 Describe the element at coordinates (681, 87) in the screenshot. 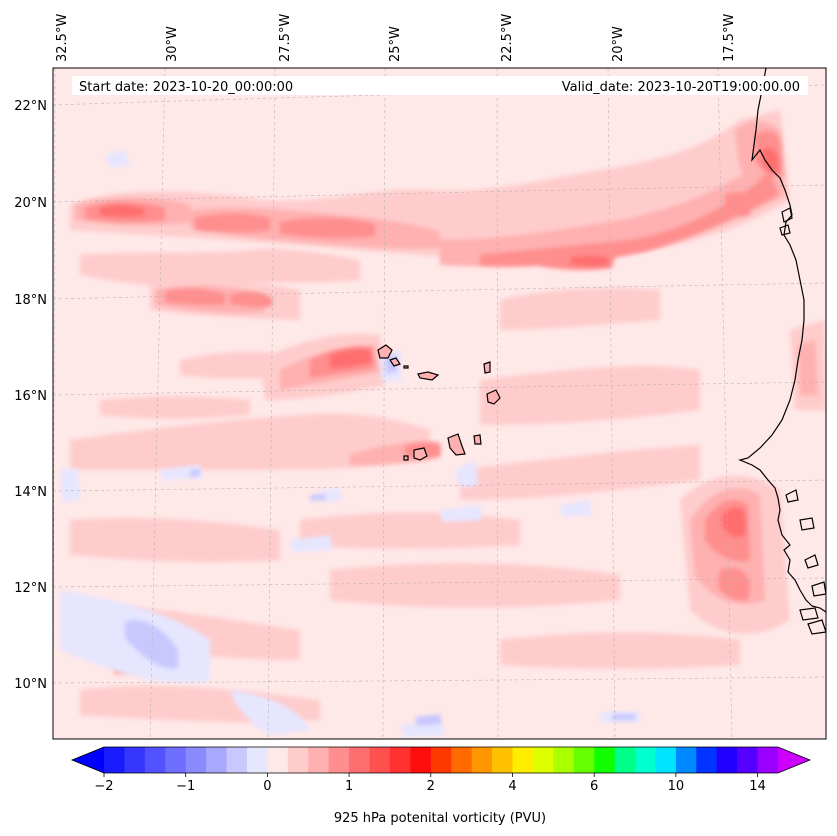

I see `valid-date-label: Valid_date: 2023-10-20T19:00:00.00` at that location.